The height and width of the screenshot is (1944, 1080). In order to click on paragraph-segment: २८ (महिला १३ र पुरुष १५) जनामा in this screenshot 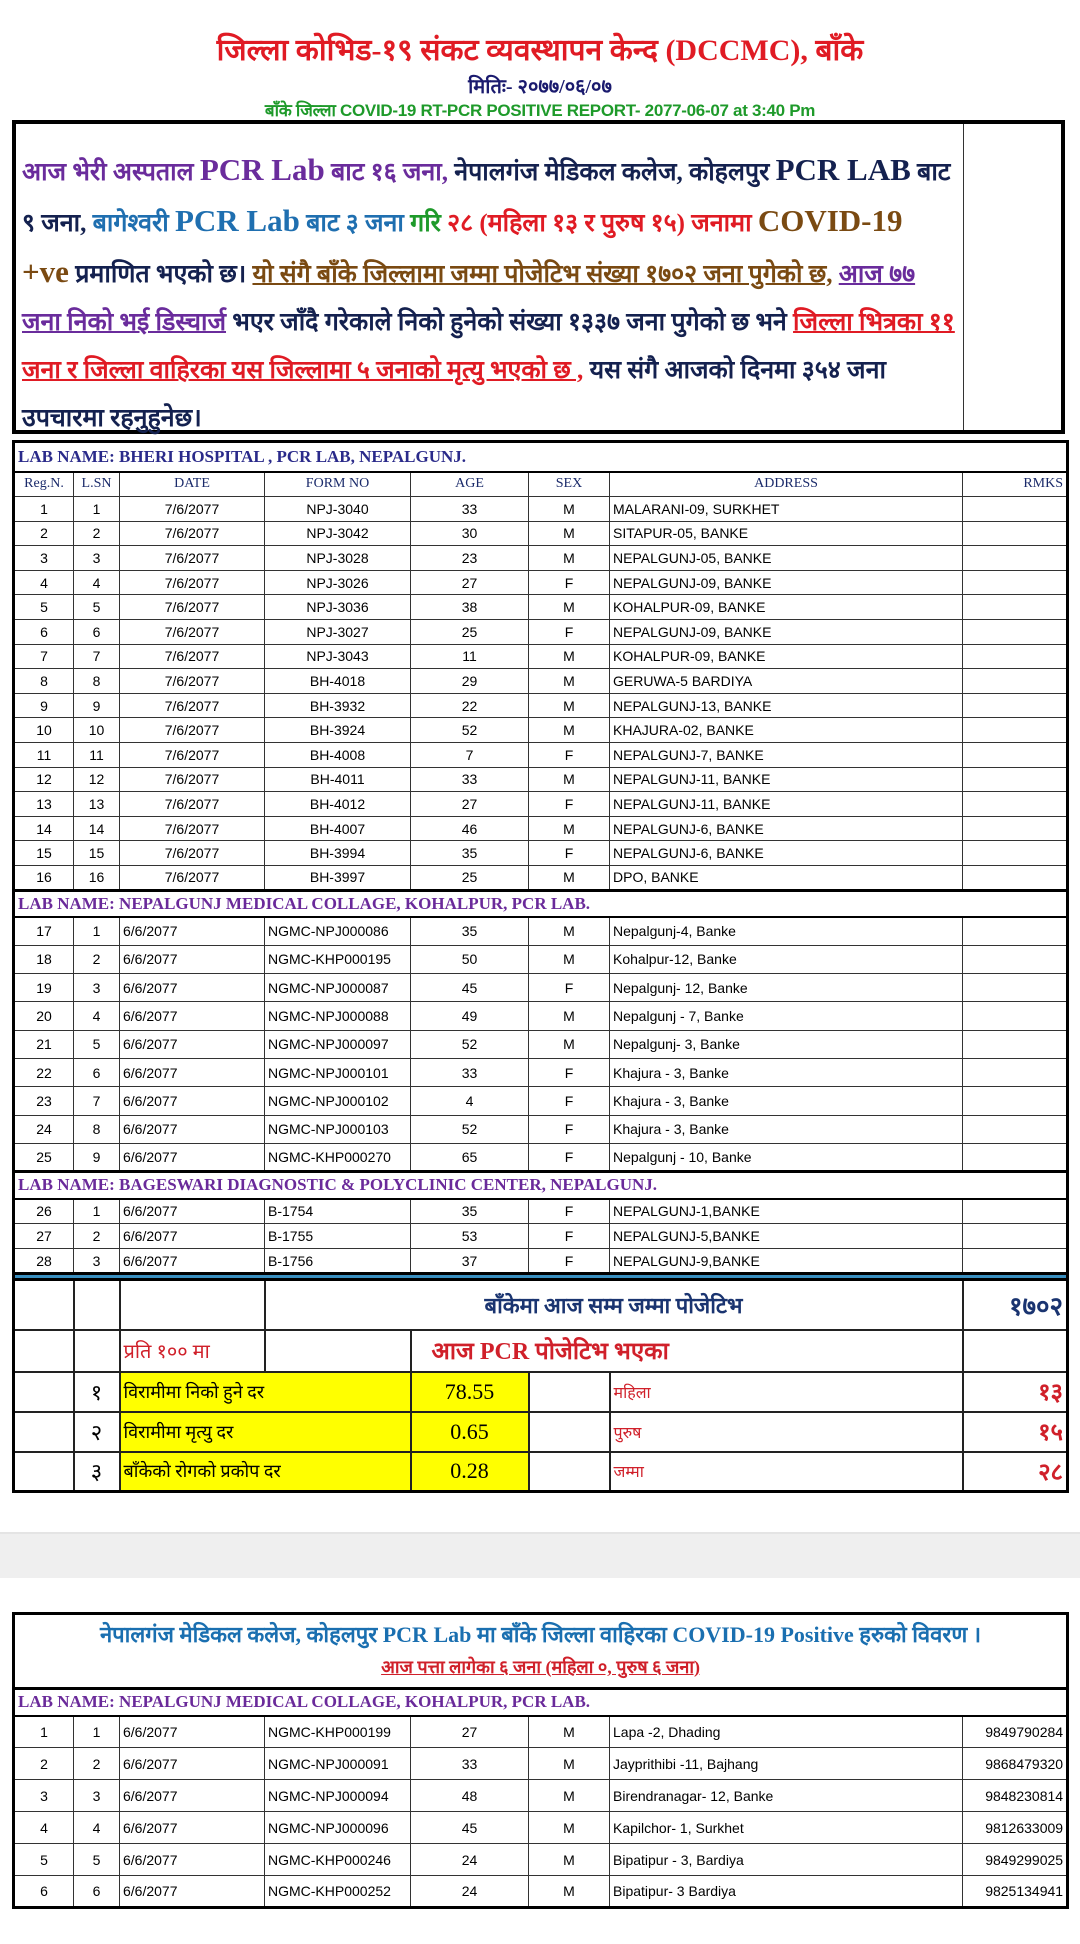, I will do `click(602, 223)`.